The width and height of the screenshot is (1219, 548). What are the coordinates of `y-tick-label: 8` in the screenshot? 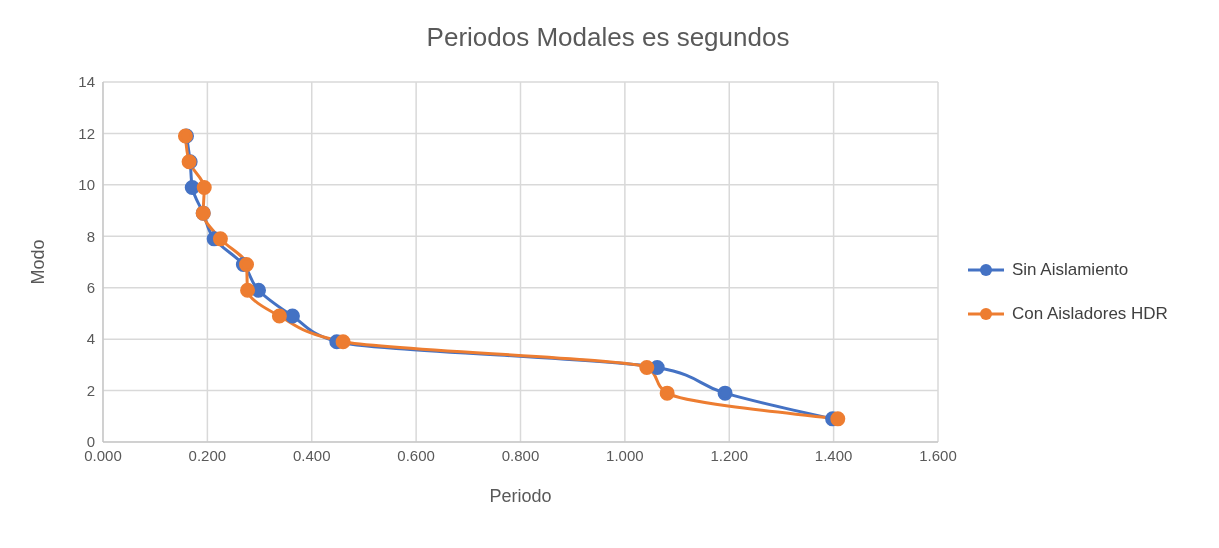 It's located at (90, 236).